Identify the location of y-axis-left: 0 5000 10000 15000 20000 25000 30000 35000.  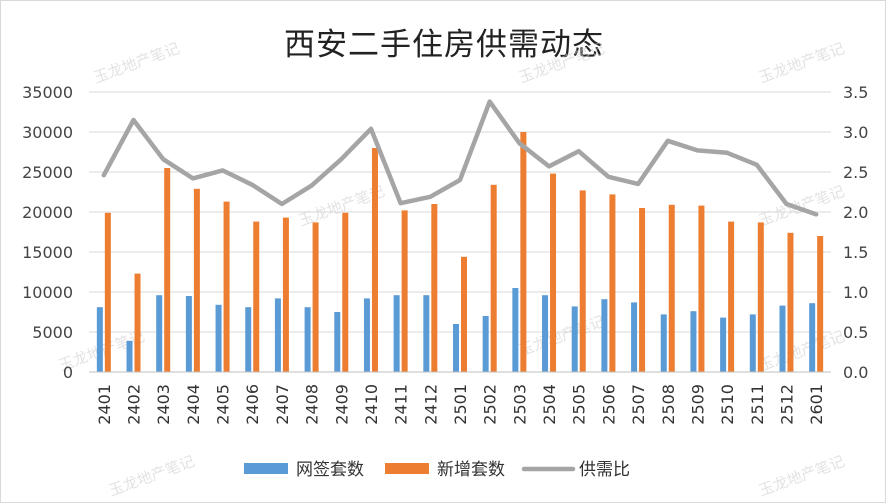
(47, 232).